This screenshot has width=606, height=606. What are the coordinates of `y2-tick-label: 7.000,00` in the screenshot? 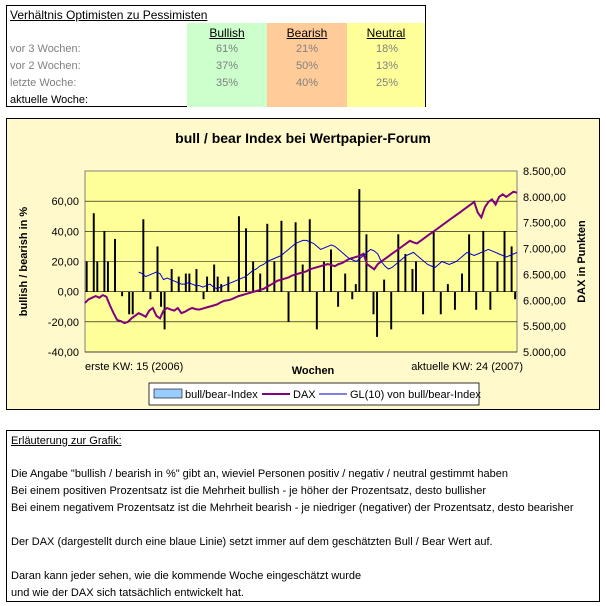 It's located at (544, 250).